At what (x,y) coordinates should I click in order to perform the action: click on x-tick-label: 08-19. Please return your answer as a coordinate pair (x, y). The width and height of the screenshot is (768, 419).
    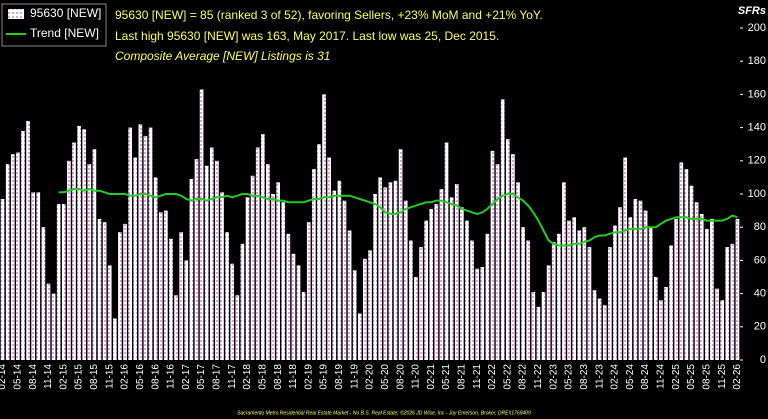
    Looking at the image, I should click on (339, 377).